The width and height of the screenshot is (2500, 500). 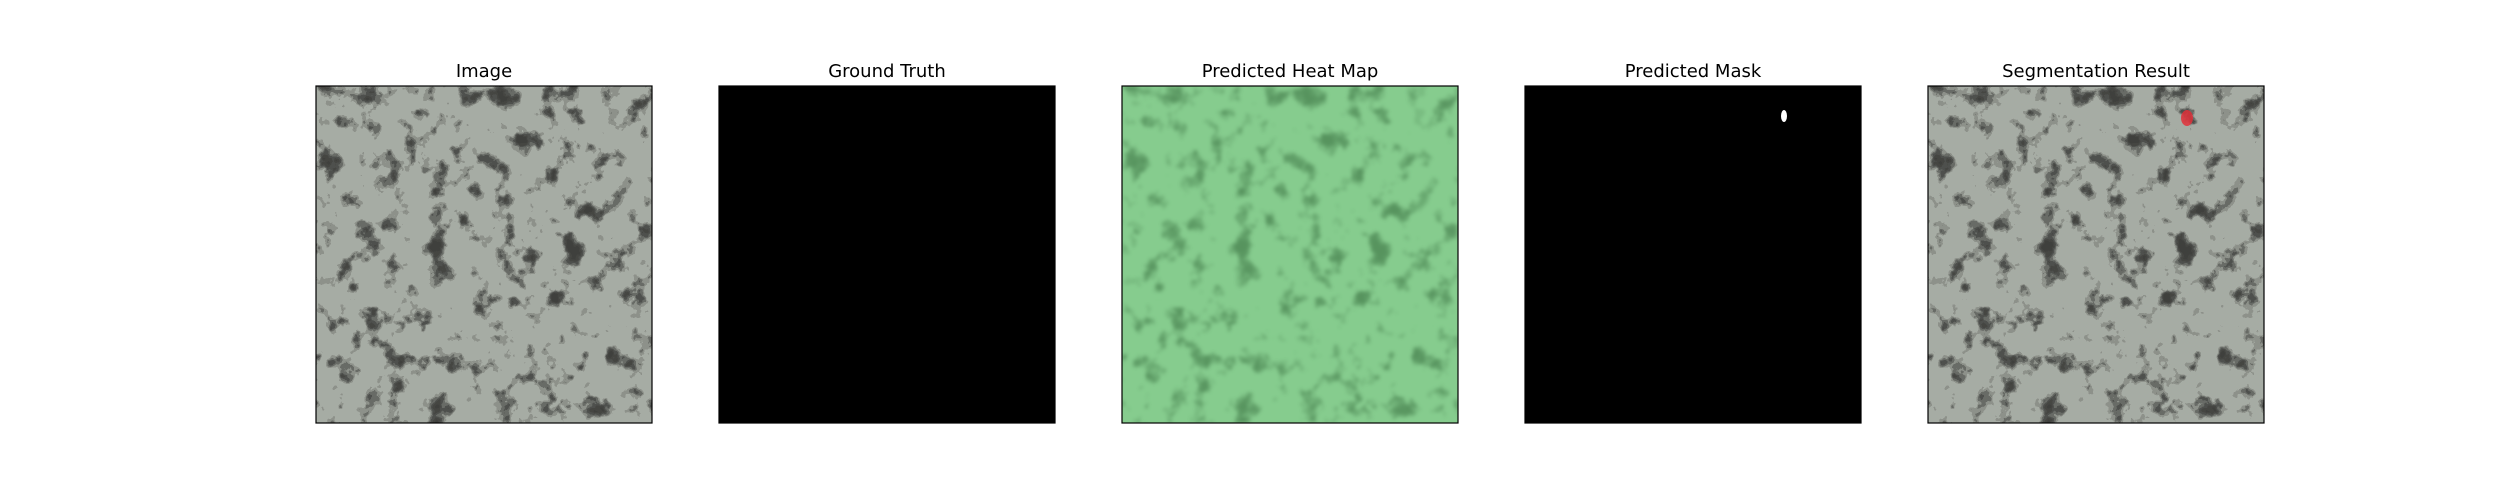 I want to click on panel-title-predicted-mask: Predicted Mask, so click(x=1693, y=71).